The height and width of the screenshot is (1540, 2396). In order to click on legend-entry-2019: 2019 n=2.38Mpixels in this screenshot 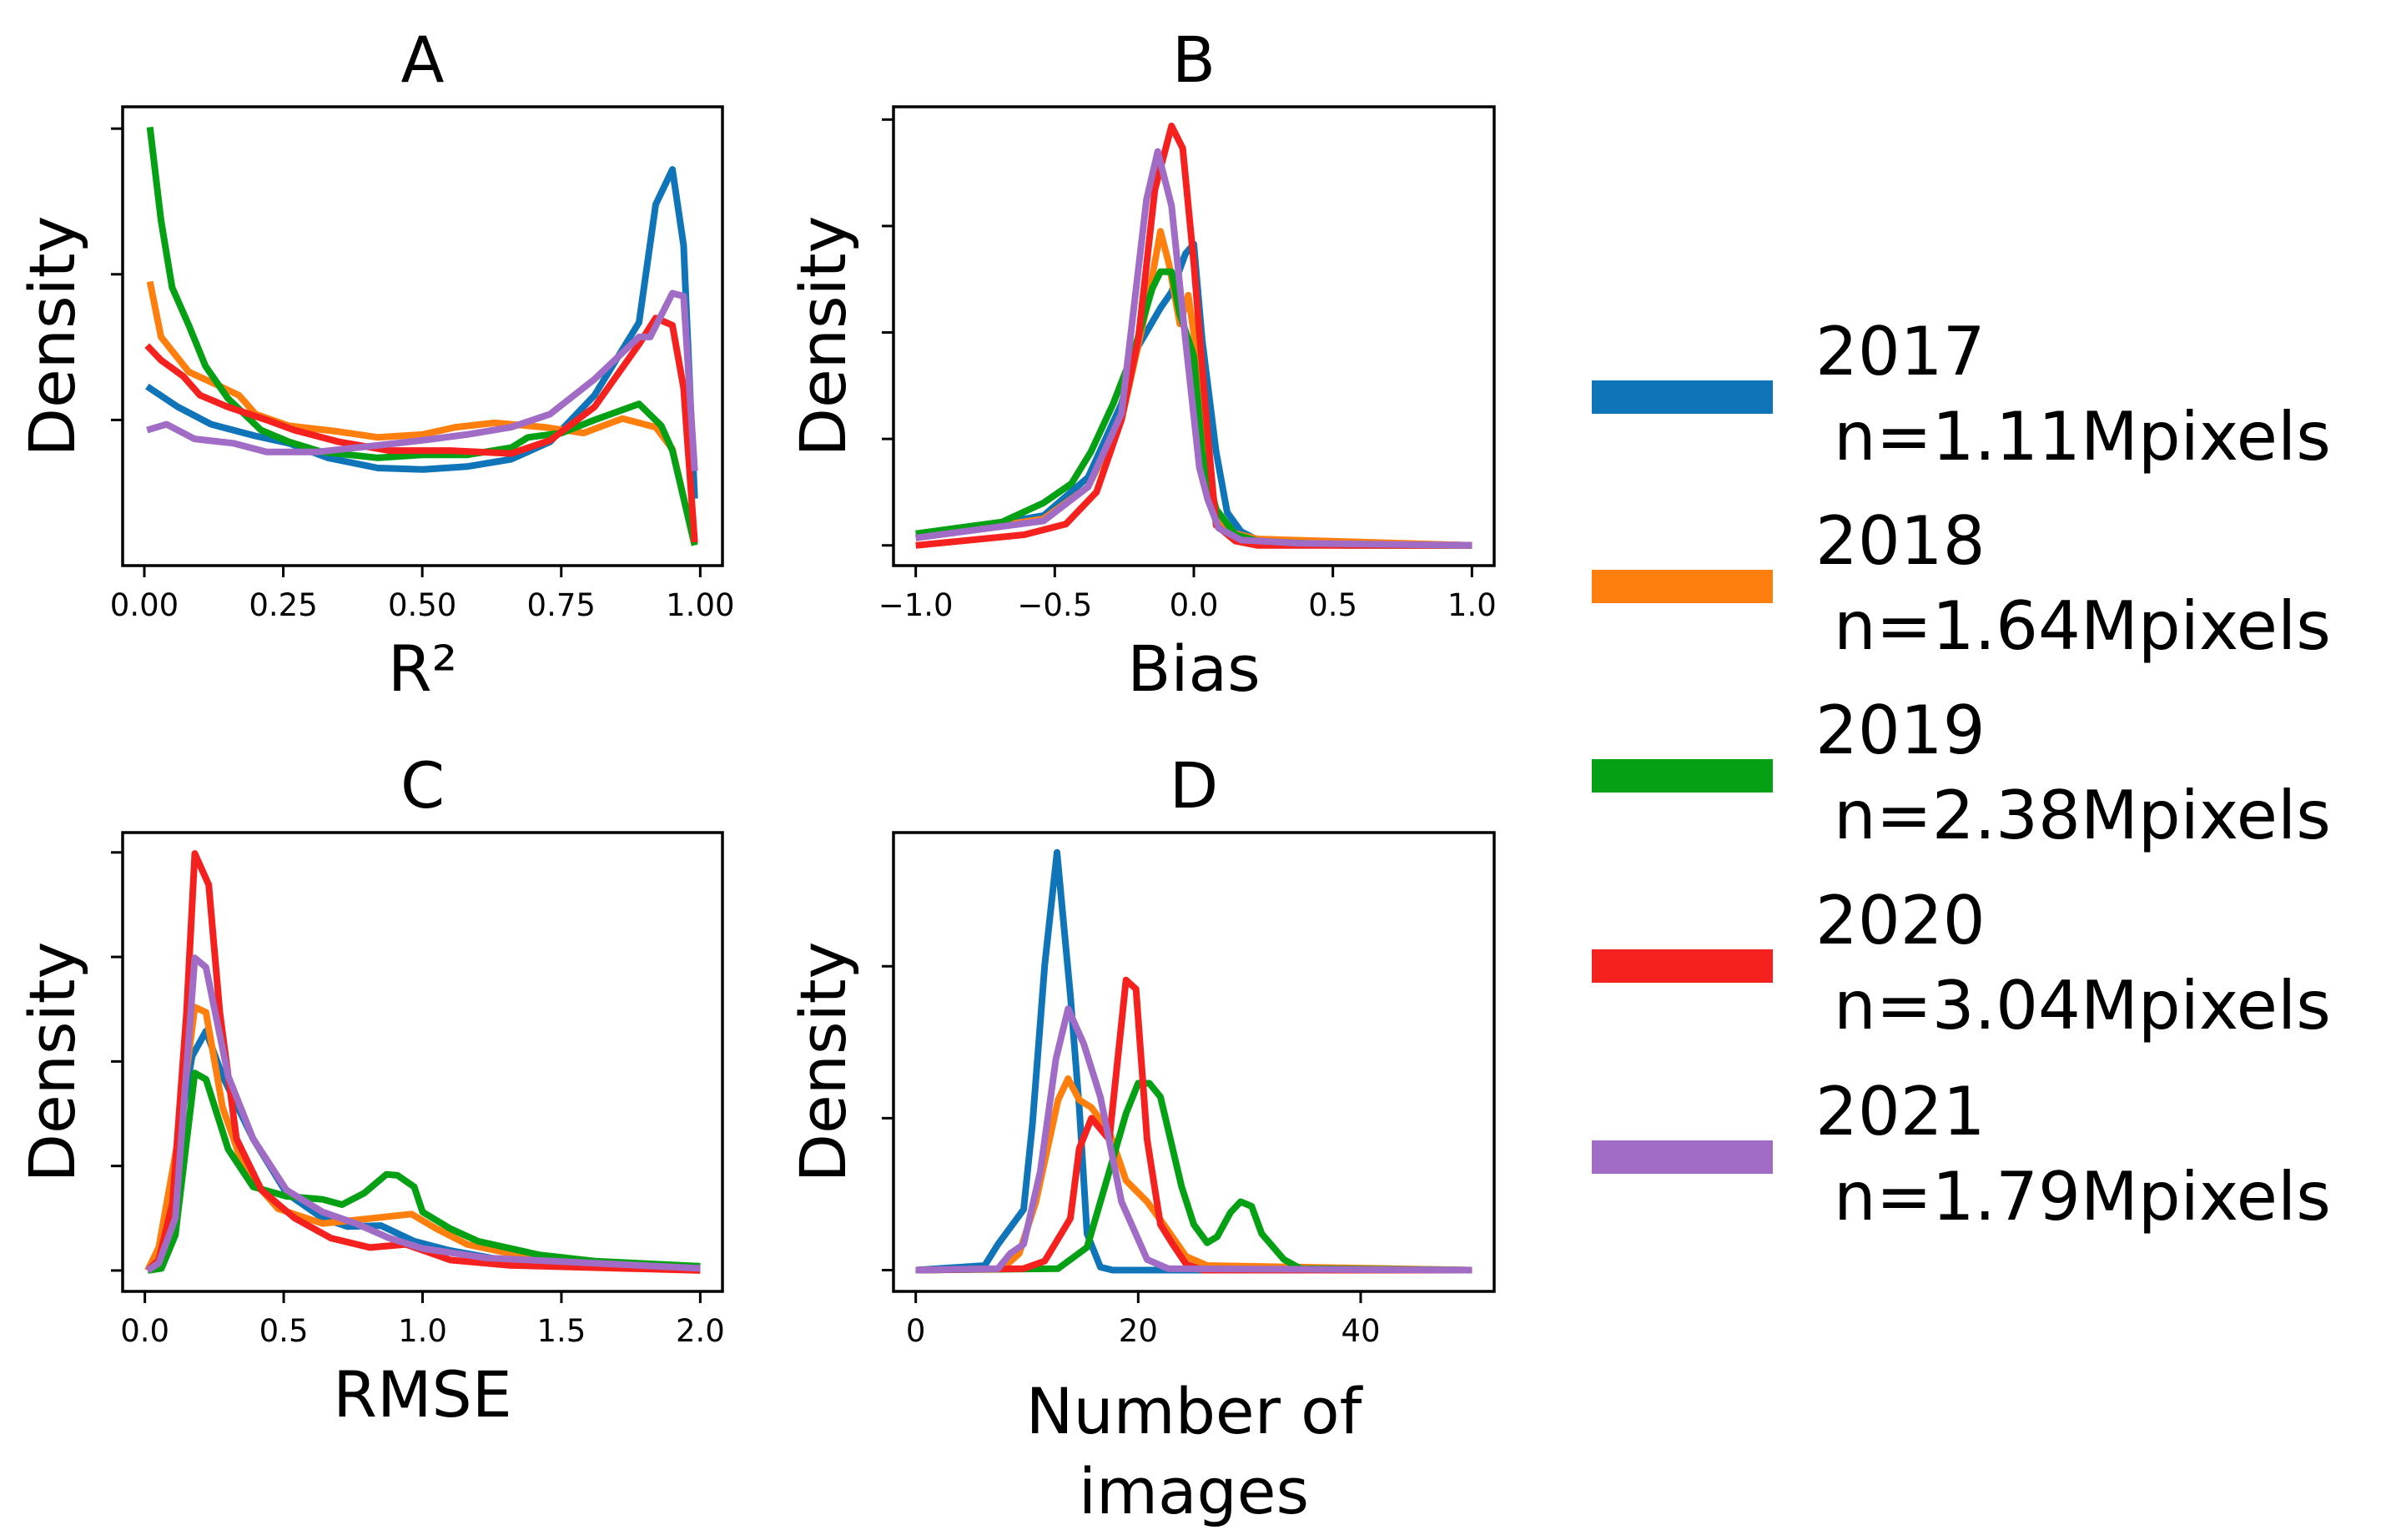, I will do `click(1962, 773)`.